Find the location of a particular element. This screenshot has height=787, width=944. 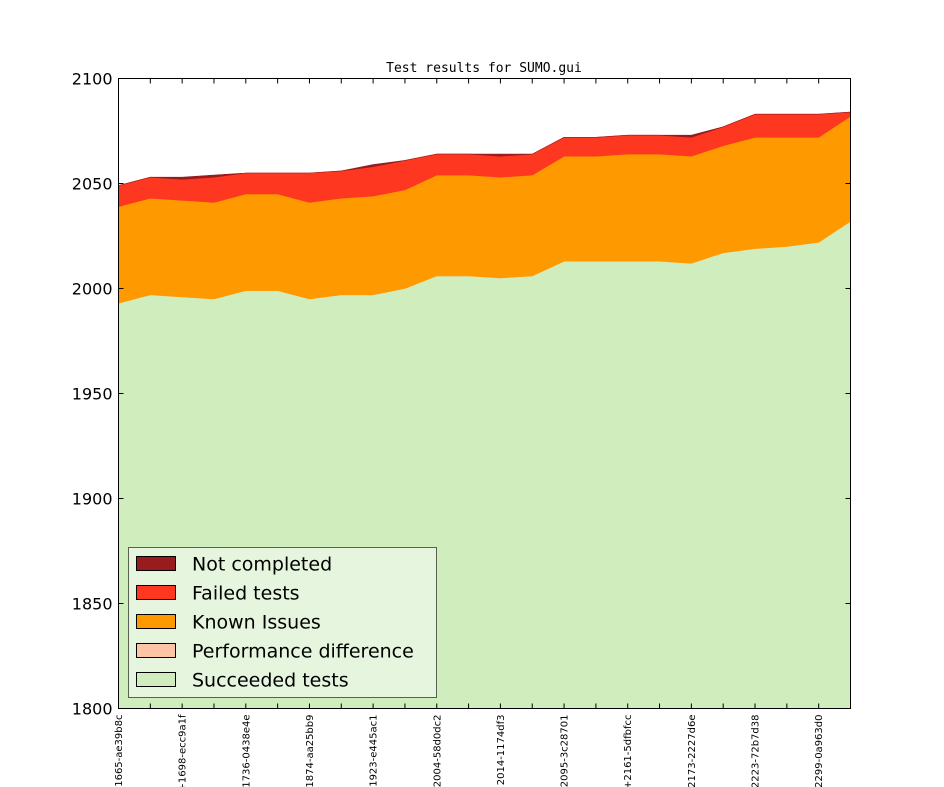

y-tick-label: 2000 is located at coordinates (92, 289).